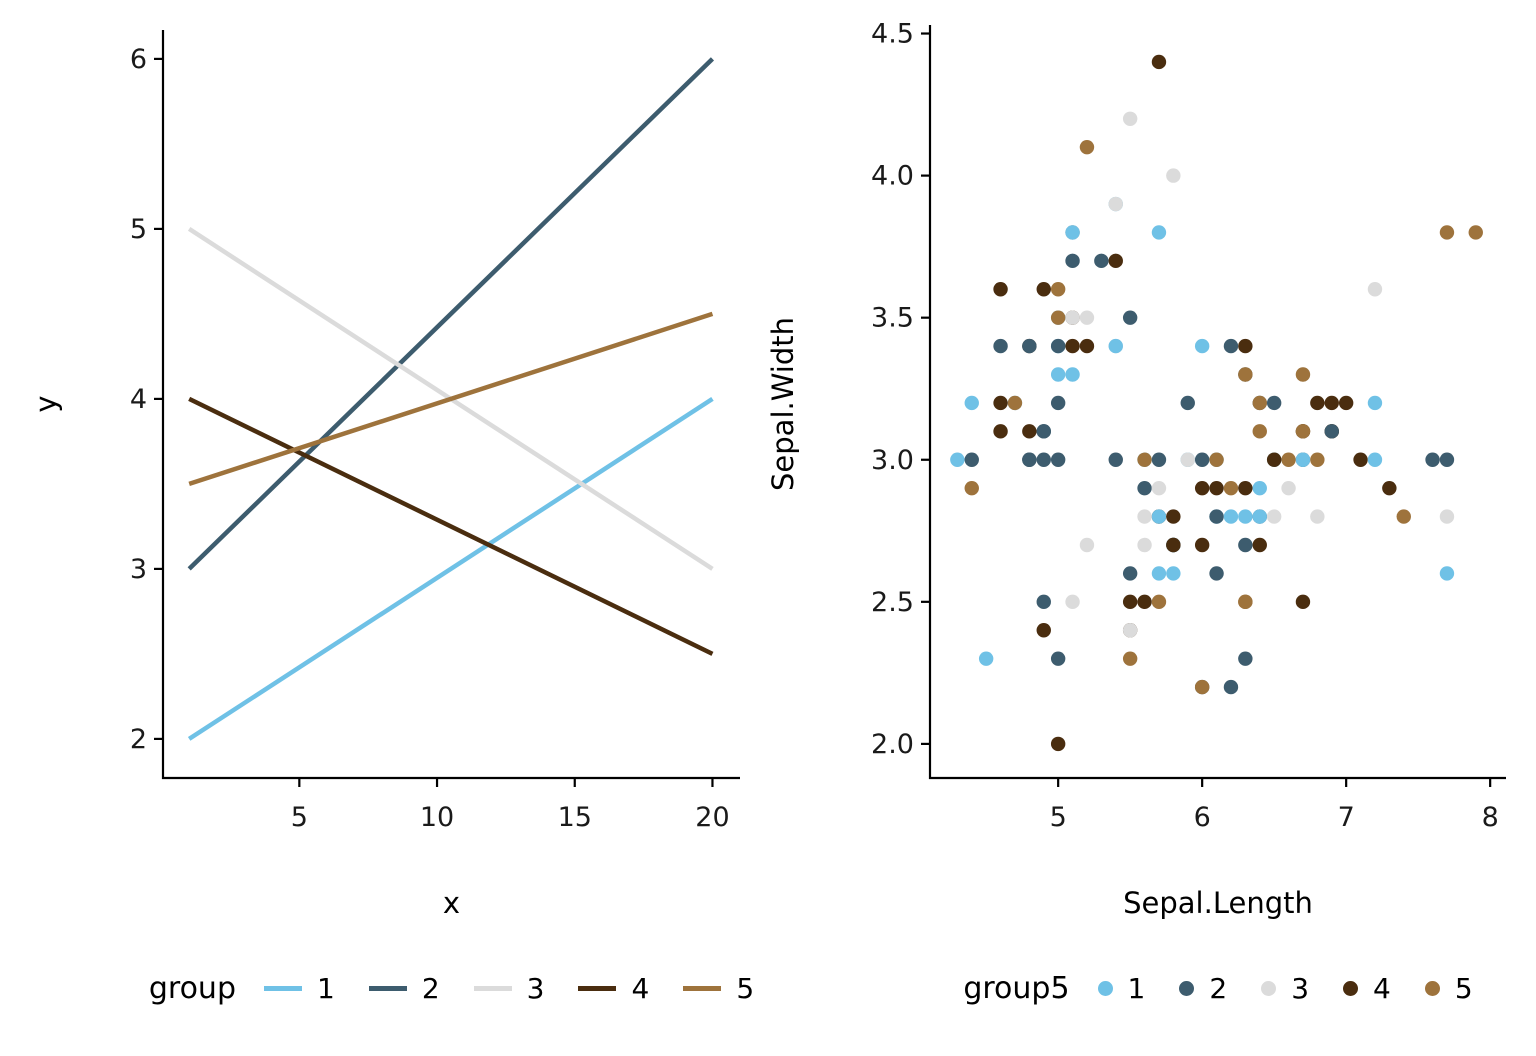 The image size is (1536, 1056). I want to click on legend-items-right: 1 2 3 4 5, so click(1285, 988).